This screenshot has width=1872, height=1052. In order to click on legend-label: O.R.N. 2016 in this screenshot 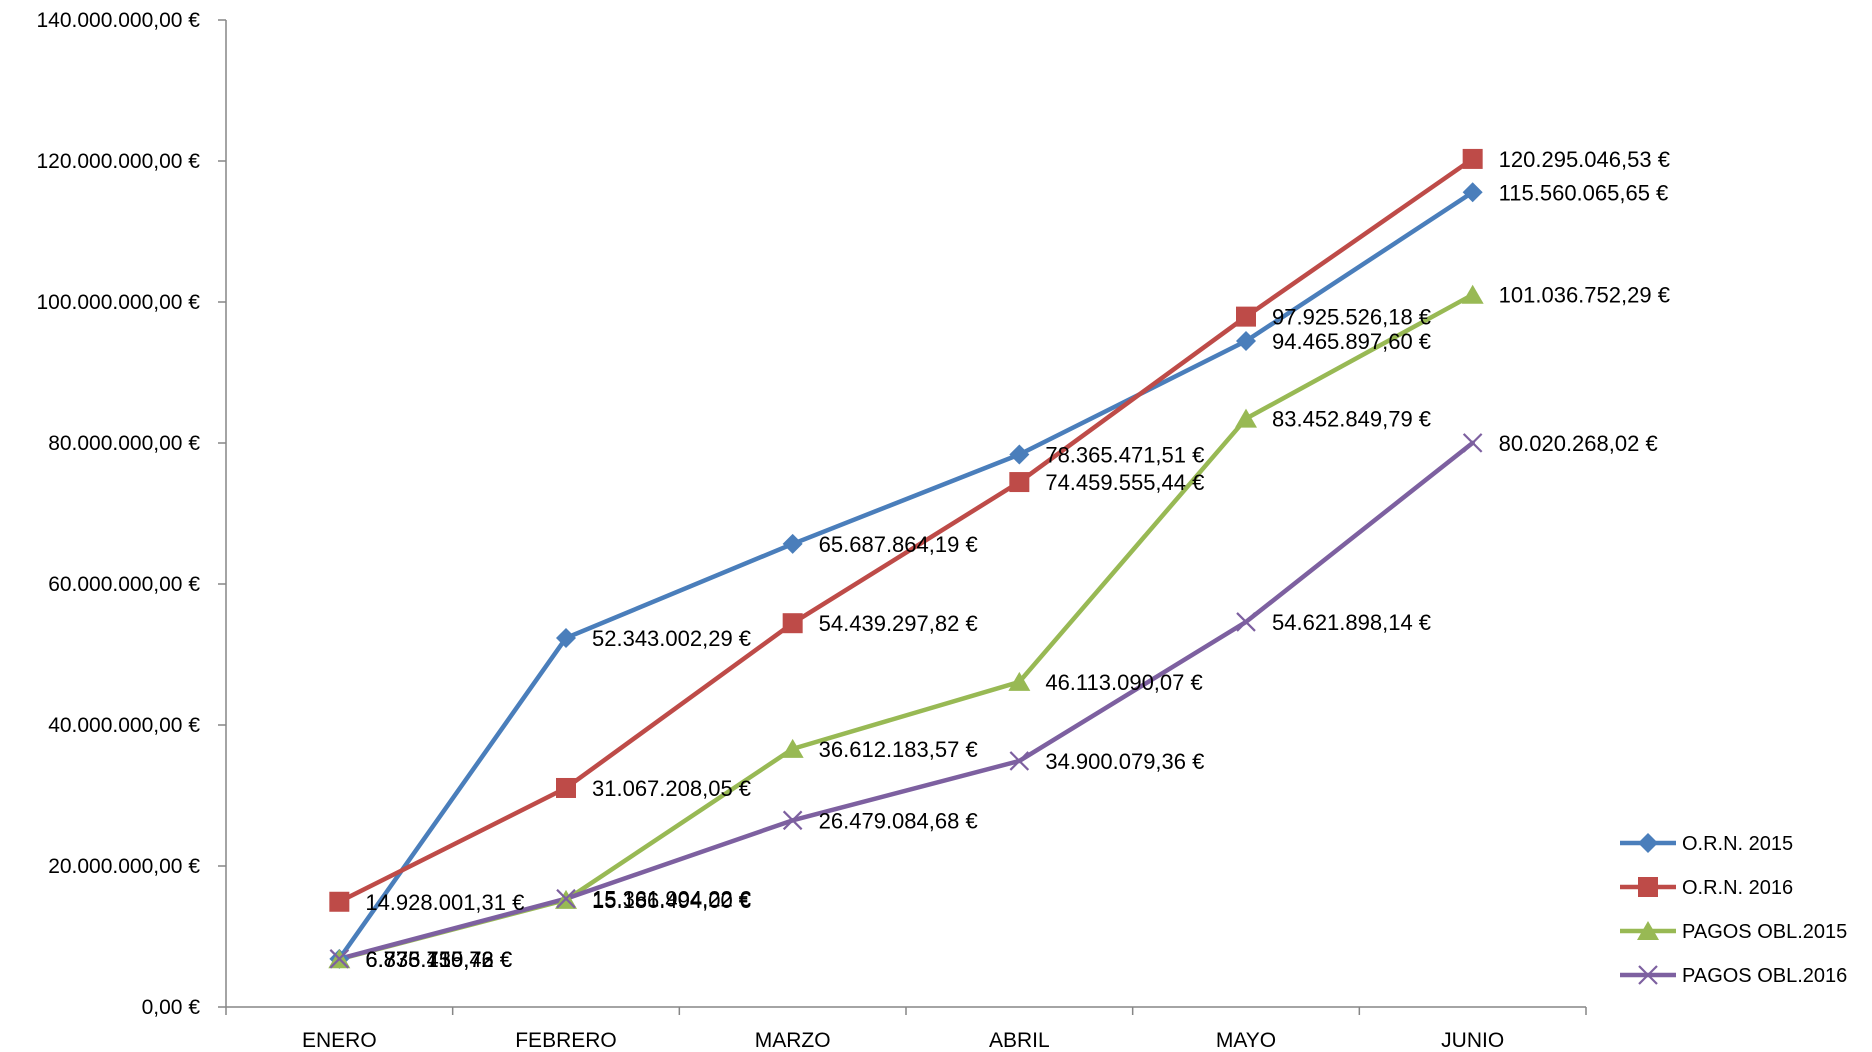, I will do `click(1737, 888)`.